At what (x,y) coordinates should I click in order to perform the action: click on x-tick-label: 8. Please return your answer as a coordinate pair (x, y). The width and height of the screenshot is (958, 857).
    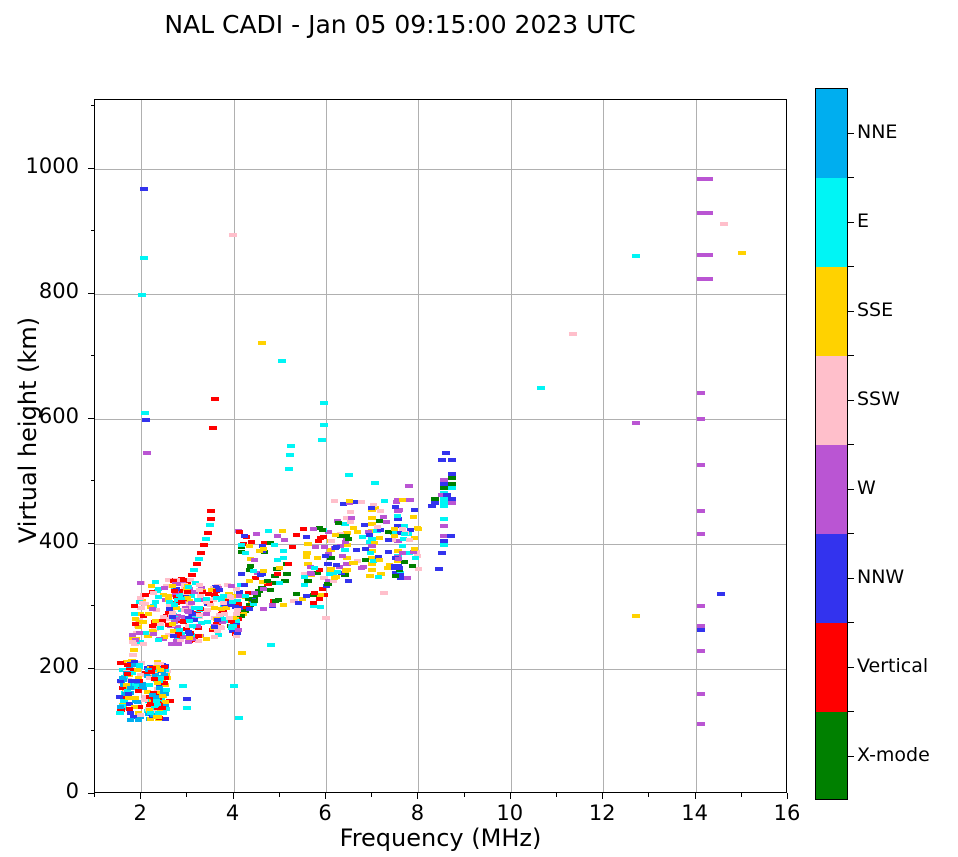
    Looking at the image, I should click on (417, 813).